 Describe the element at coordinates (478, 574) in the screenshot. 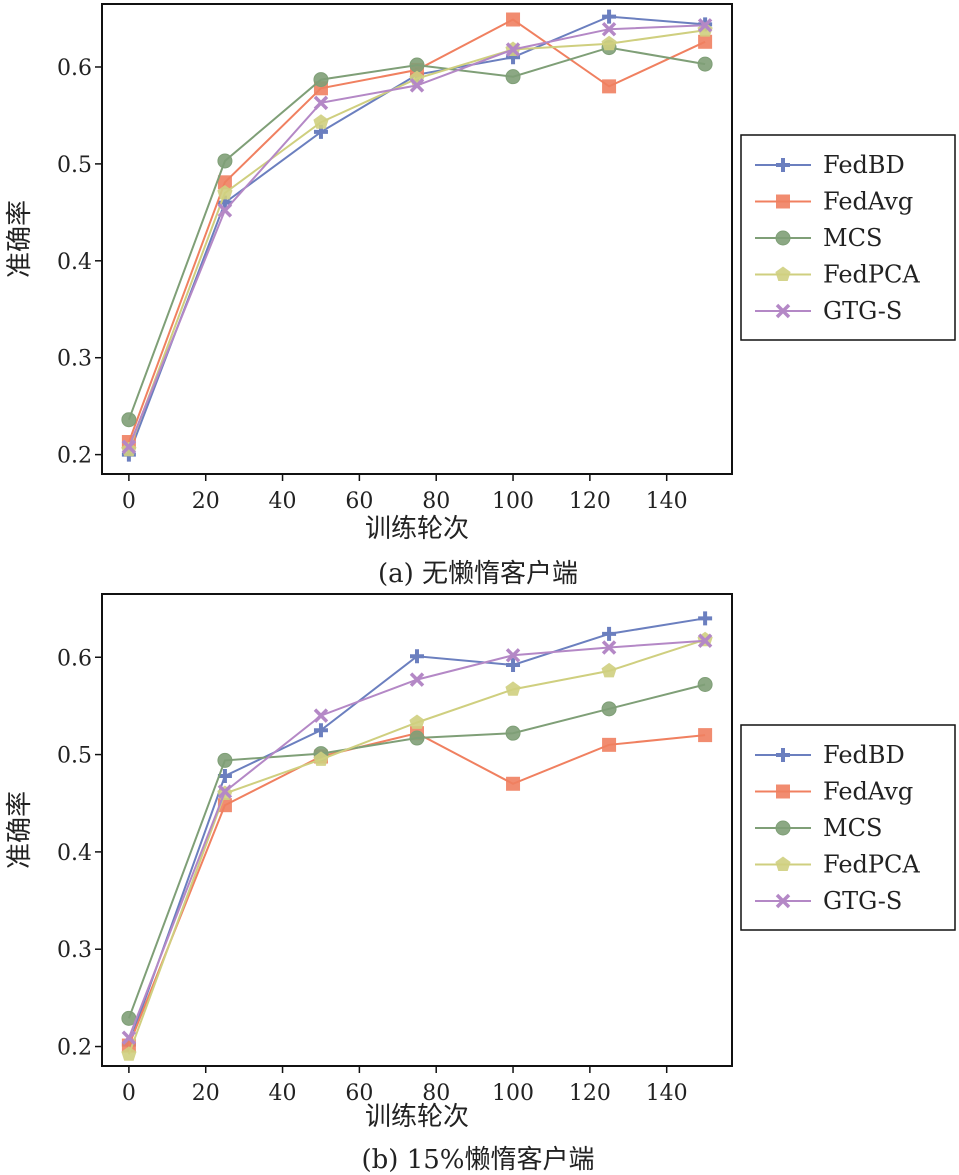

I see `panel-a-caption: (a) 无懒惰客户端` at that location.